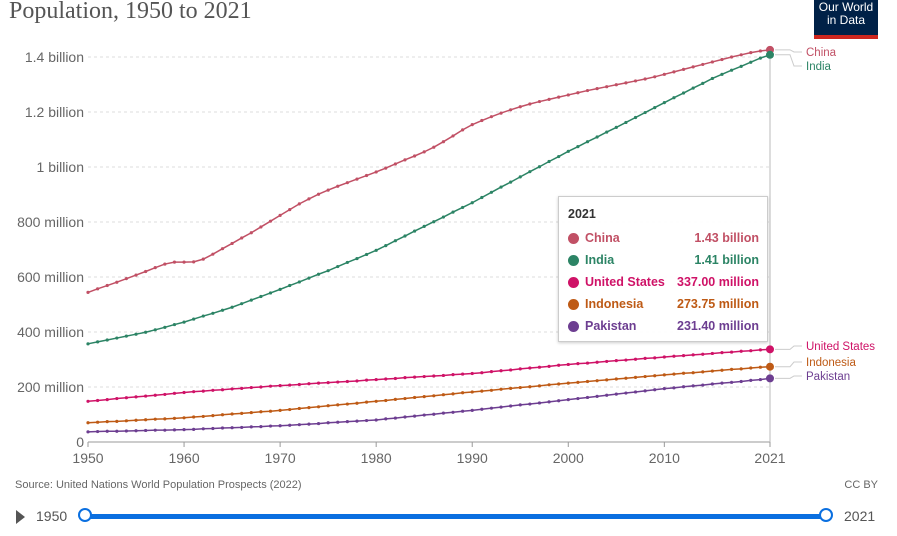 The image size is (897, 536). Describe the element at coordinates (429, 405) in the screenshot. I see `series-line-pakistan` at that location.